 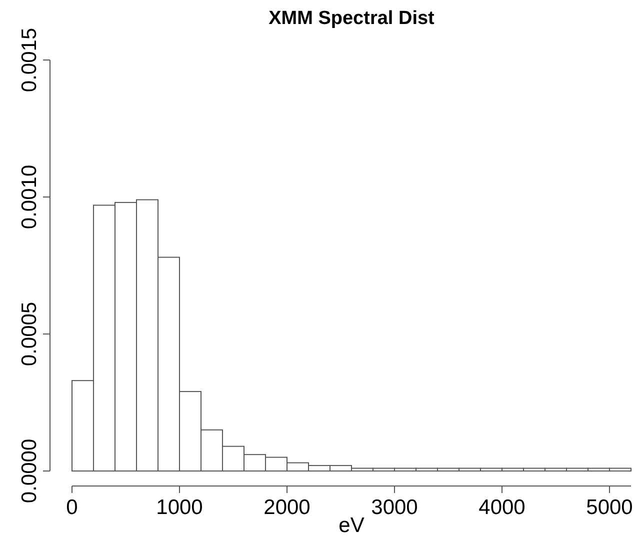 What do you see at coordinates (394, 507) in the screenshot?
I see `x-tick-label: 3000` at bounding box center [394, 507].